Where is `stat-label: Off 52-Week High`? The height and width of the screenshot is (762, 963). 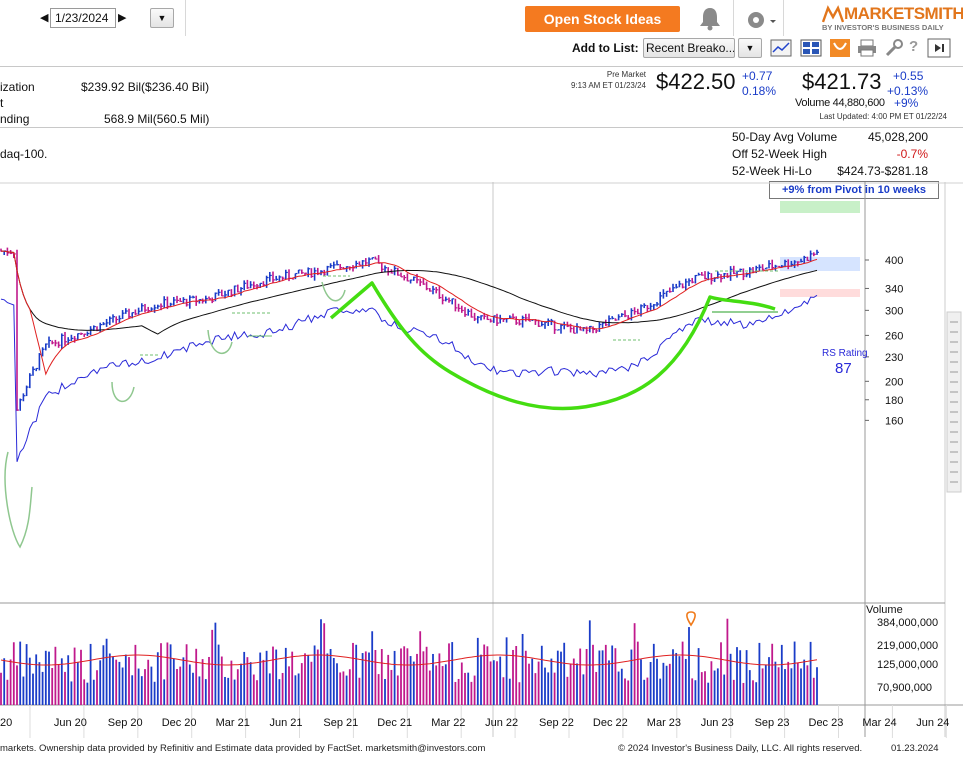
stat-label: Off 52-Week High is located at coordinates (779, 154).